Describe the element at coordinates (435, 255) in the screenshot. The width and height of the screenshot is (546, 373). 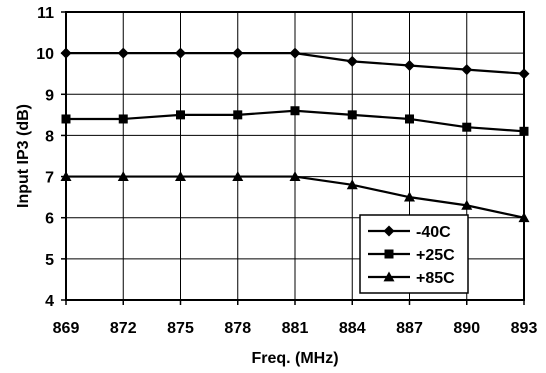
I see `legend-label: +25C` at that location.